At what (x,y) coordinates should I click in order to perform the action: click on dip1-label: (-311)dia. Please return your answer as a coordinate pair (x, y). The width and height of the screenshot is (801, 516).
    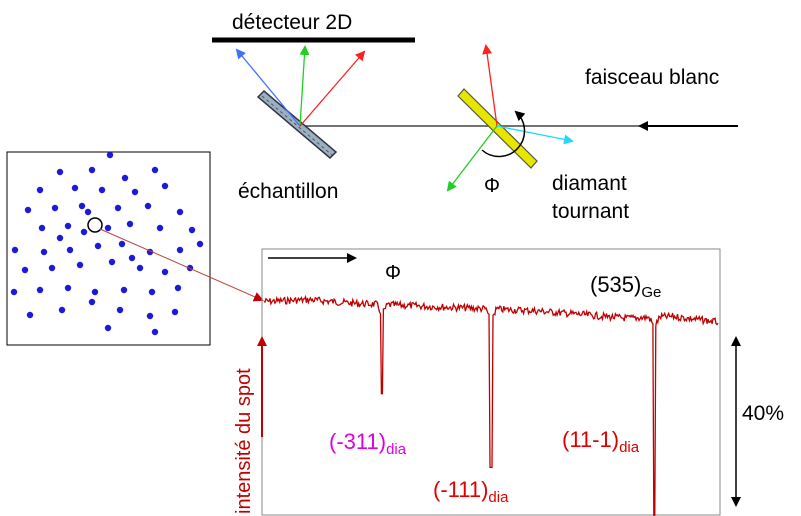
    Looking at the image, I should click on (368, 443).